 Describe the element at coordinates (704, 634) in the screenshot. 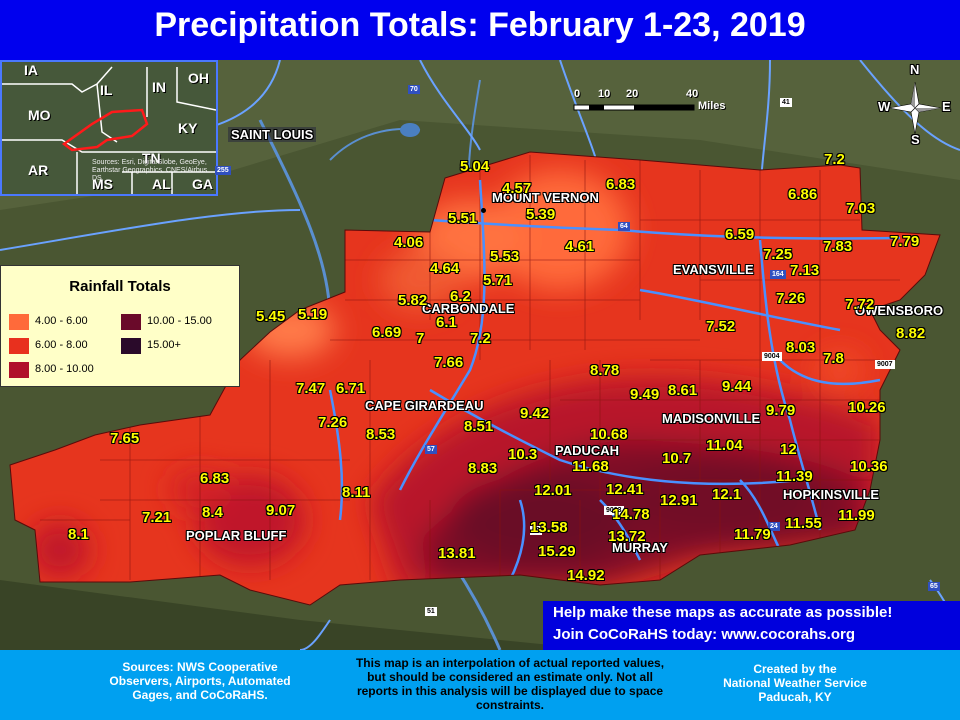

I see `cocorahs-link: Join CoCoRaHS today: www.cocorahs.org` at that location.